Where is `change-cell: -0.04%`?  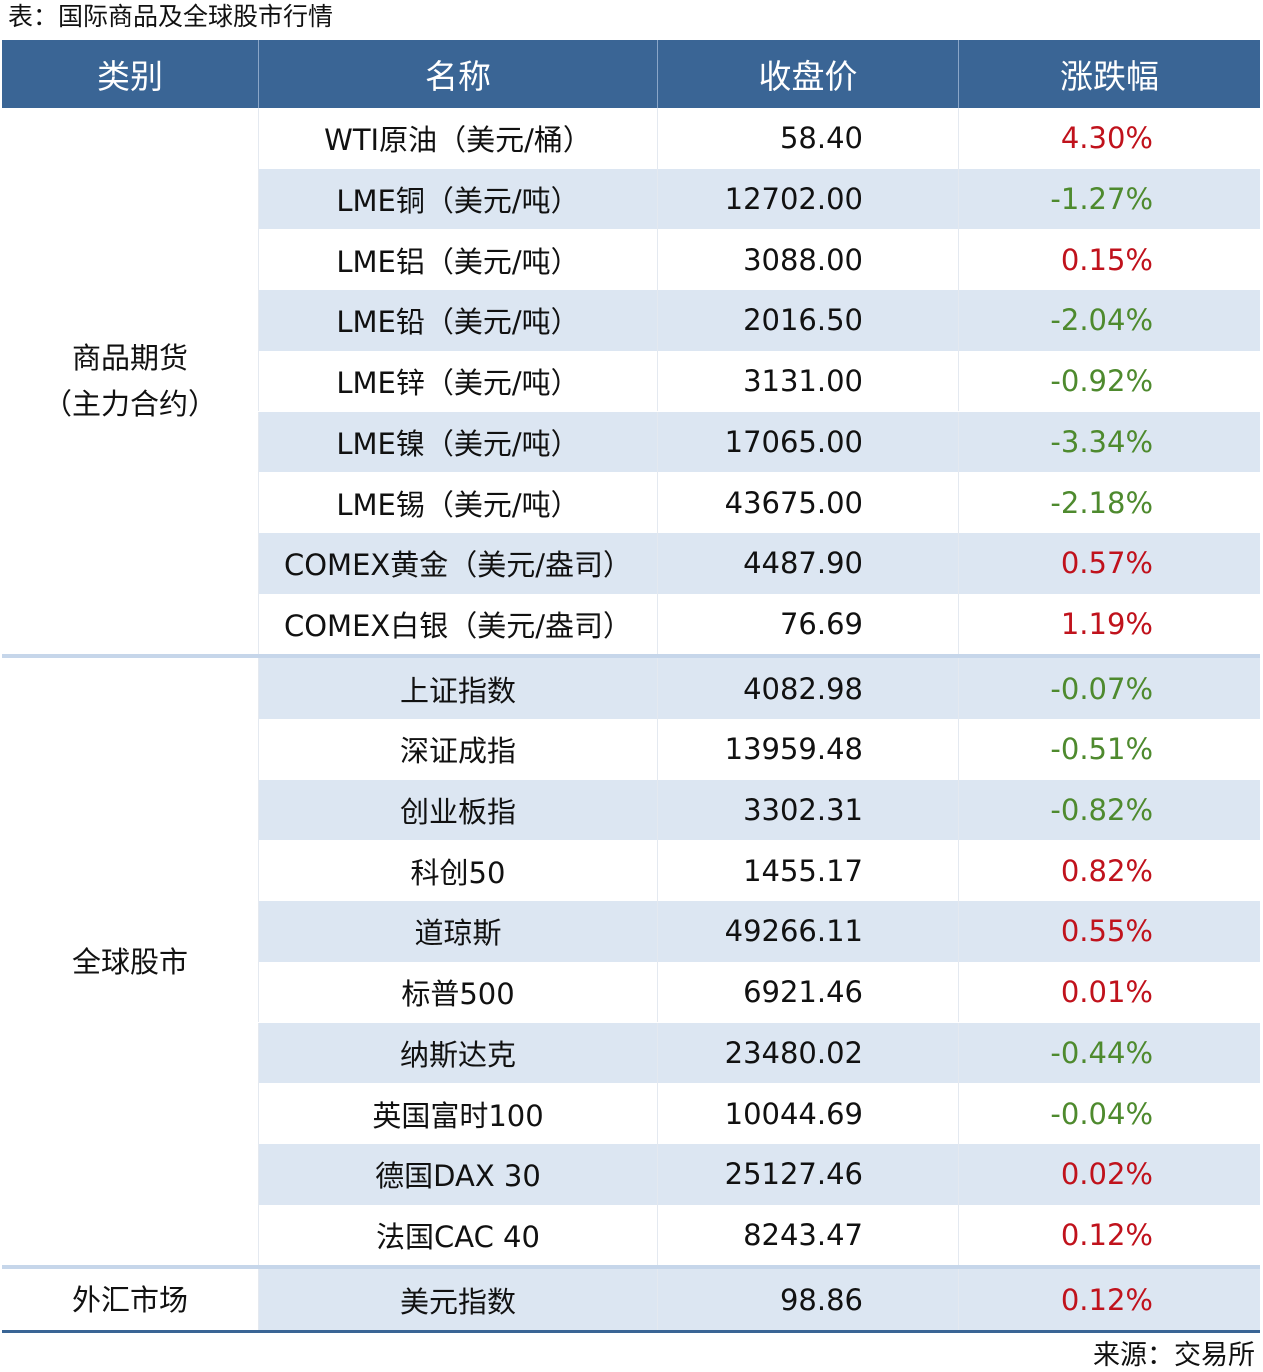
change-cell: -0.04% is located at coordinates (1109, 1113).